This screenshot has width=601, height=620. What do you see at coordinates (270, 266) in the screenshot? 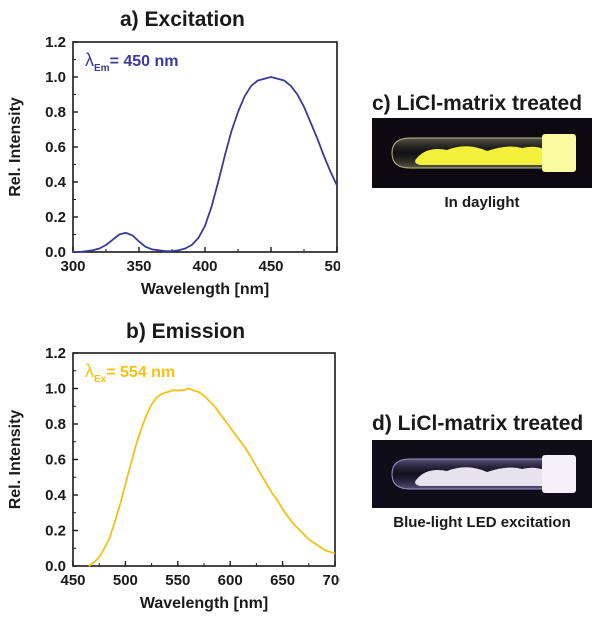
I see `chart-a-xtick-label: 450` at bounding box center [270, 266].